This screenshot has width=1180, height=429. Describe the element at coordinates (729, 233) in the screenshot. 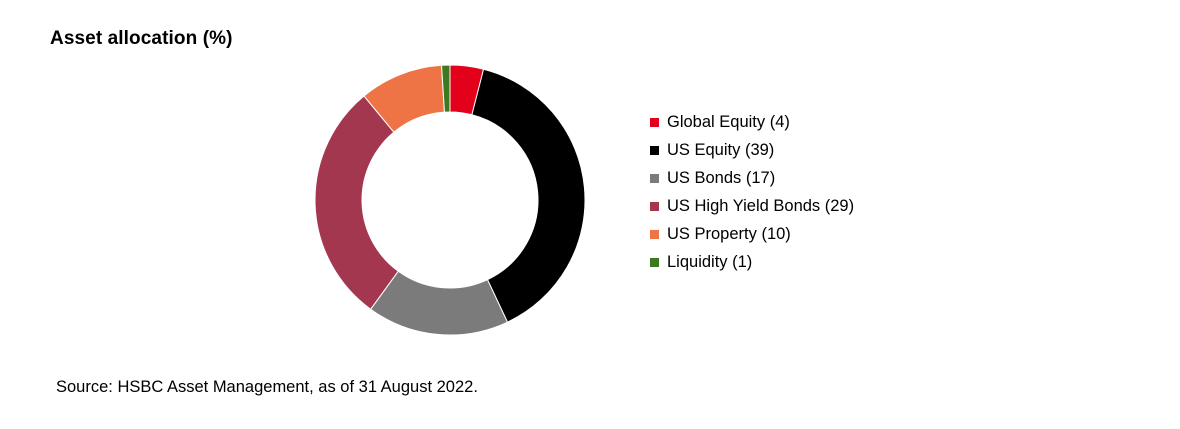

I see `legend-label: US Property (10)` at that location.